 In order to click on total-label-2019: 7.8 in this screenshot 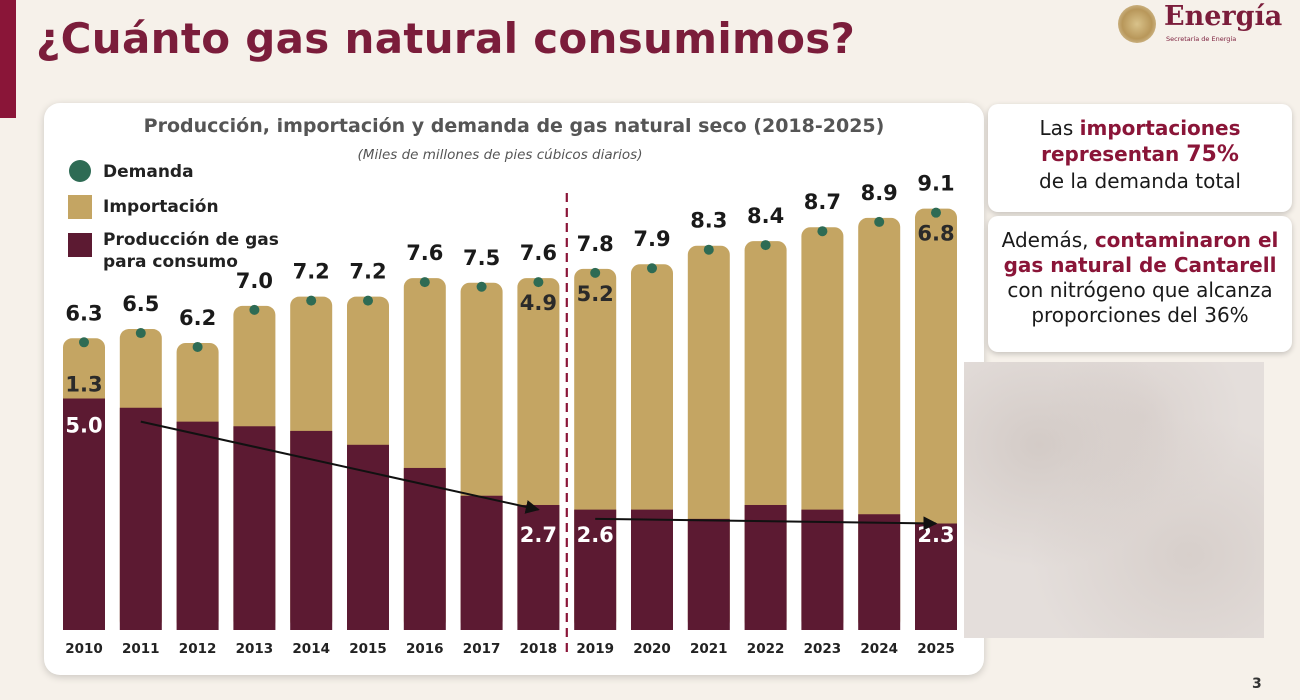, I will do `click(595, 244)`.